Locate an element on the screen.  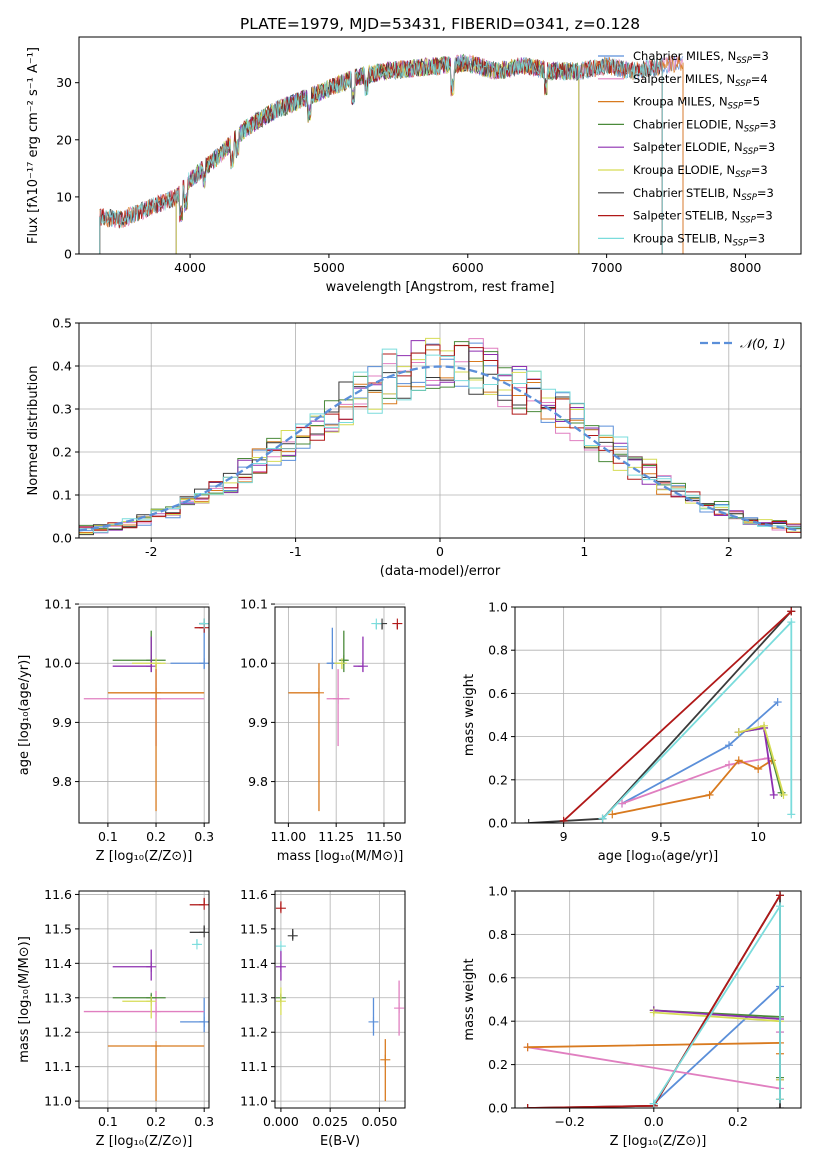
mass_vs_Z-xtick-label: 0.2 is located at coordinates (156, 1121).